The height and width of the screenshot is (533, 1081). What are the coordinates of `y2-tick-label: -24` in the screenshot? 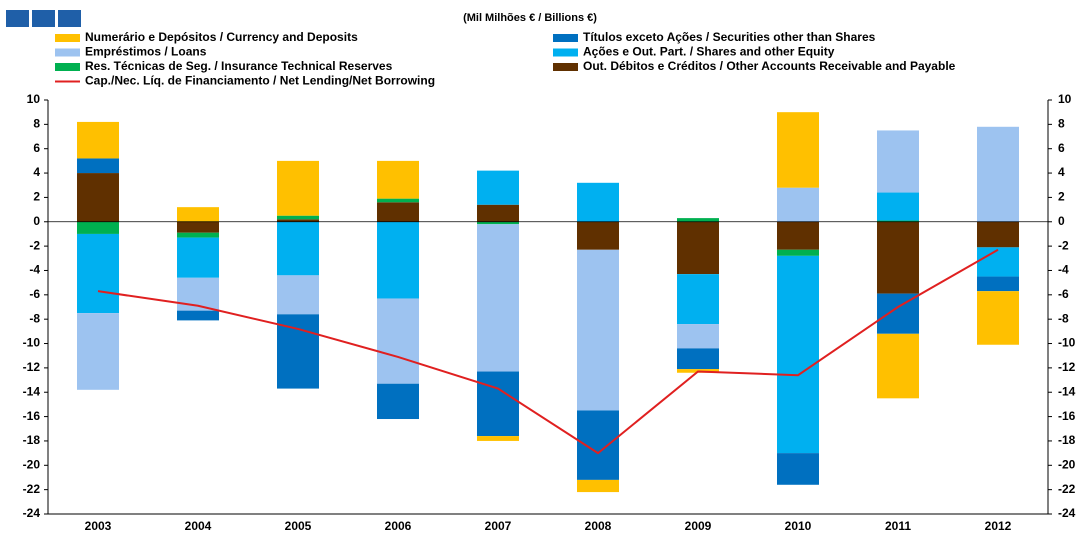 It's located at (1067, 513).